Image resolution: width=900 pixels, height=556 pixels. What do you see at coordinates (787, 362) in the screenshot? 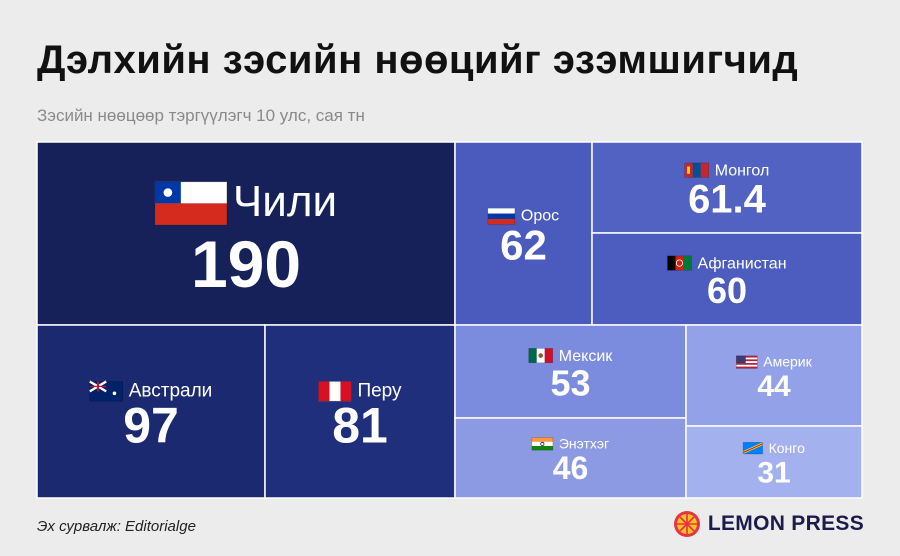
I see `tile-label: Америк` at bounding box center [787, 362].